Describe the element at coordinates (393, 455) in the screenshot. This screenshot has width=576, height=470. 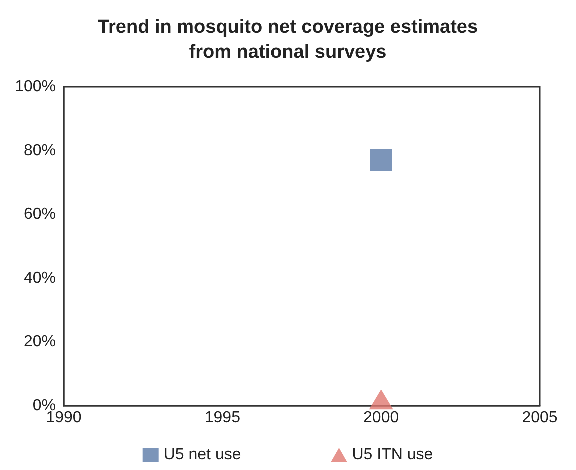
I see `legend-label: U5 ITN use` at that location.